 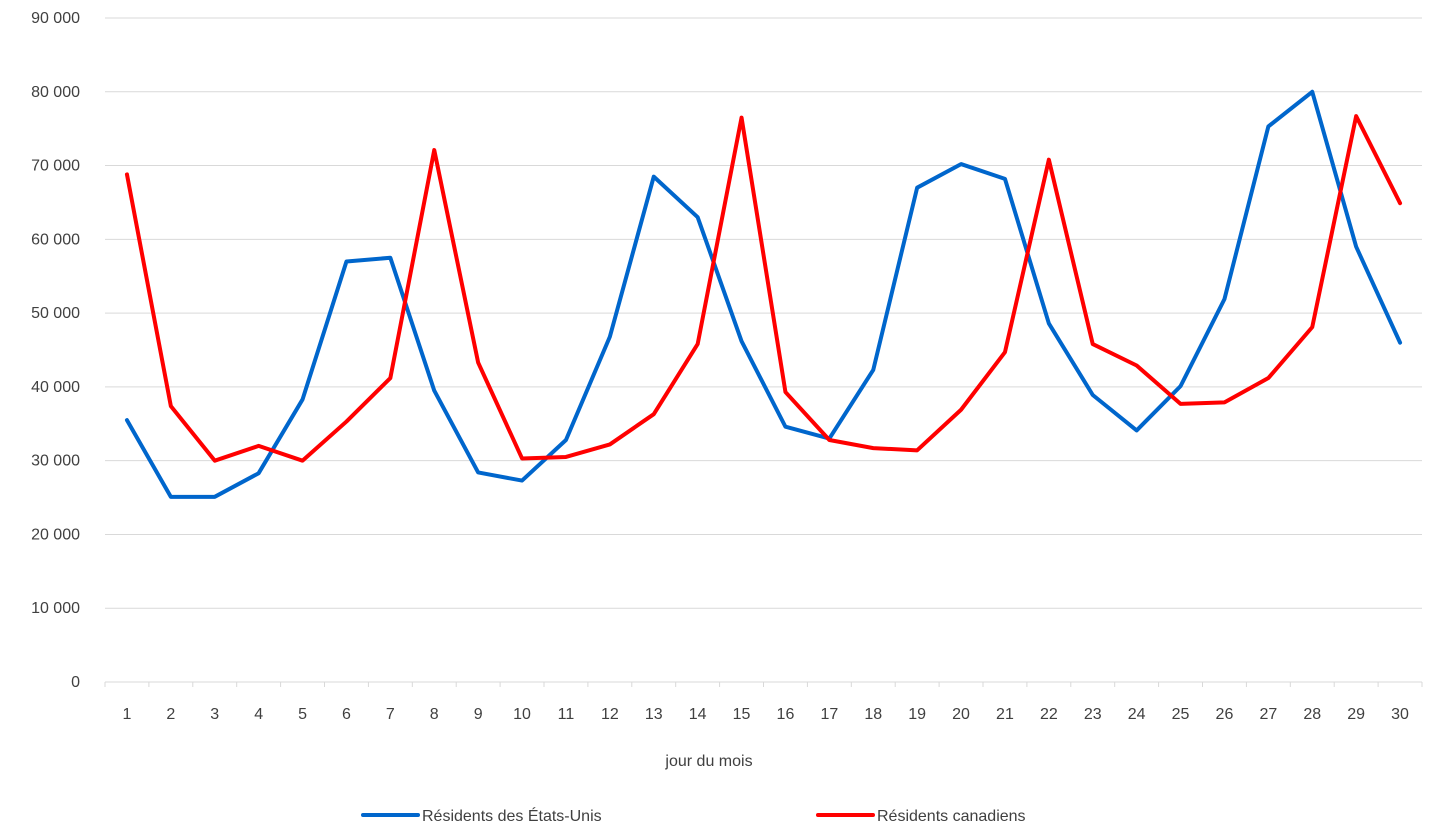 What do you see at coordinates (55, 387) in the screenshot?
I see `y-tick-label: 40 000` at bounding box center [55, 387].